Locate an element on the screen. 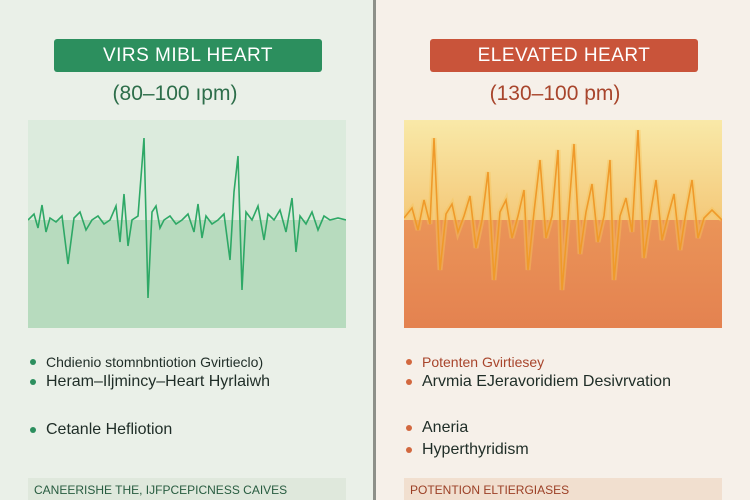 Image resolution: width=750 pixels, height=500 pixels. elevated-heart-footer: POTENTION ELTIERGIASES is located at coordinates (563, 489).